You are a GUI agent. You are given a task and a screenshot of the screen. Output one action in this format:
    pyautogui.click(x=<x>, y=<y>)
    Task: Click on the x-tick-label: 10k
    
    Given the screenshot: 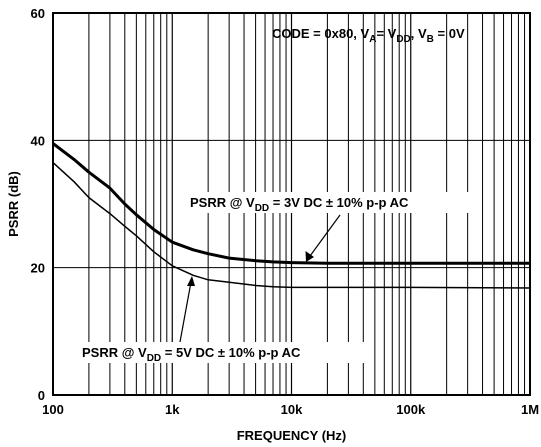 What is the action you would take?
    pyautogui.click(x=292, y=409)
    